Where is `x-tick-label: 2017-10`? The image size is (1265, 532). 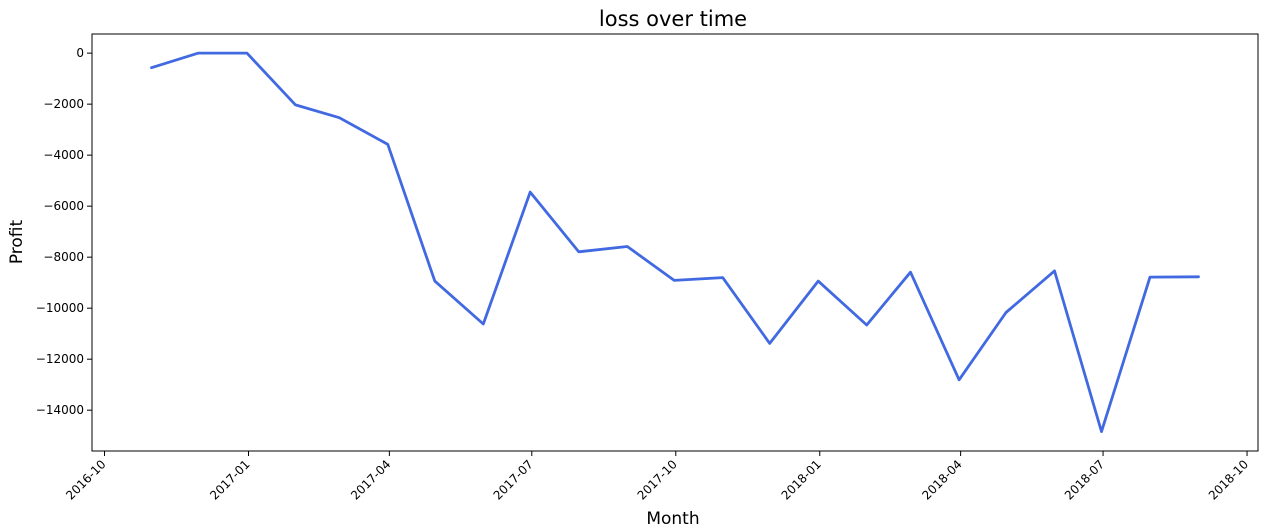 x-tick-label: 2017-10 is located at coordinates (657, 479).